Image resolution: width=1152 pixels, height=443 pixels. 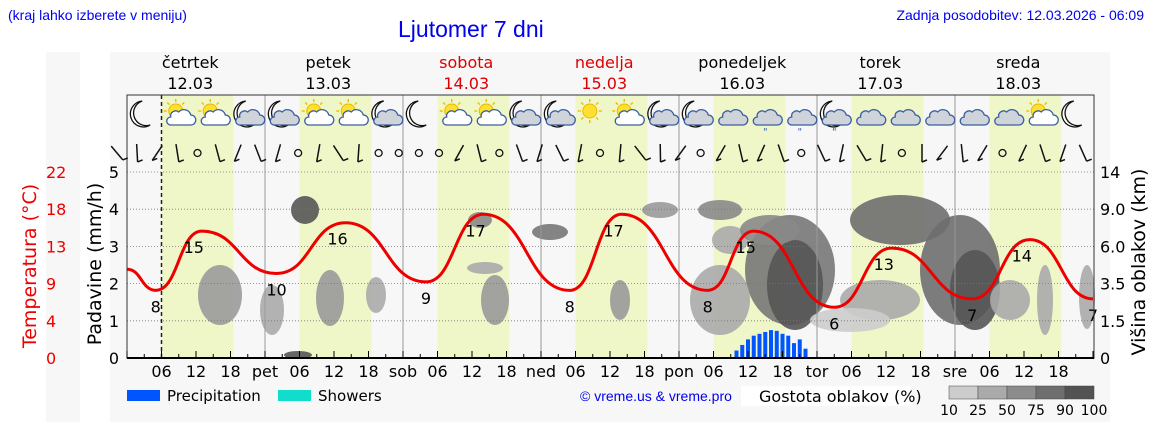 What do you see at coordinates (884, 264) in the screenshot?
I see `temp-label: 13` at bounding box center [884, 264].